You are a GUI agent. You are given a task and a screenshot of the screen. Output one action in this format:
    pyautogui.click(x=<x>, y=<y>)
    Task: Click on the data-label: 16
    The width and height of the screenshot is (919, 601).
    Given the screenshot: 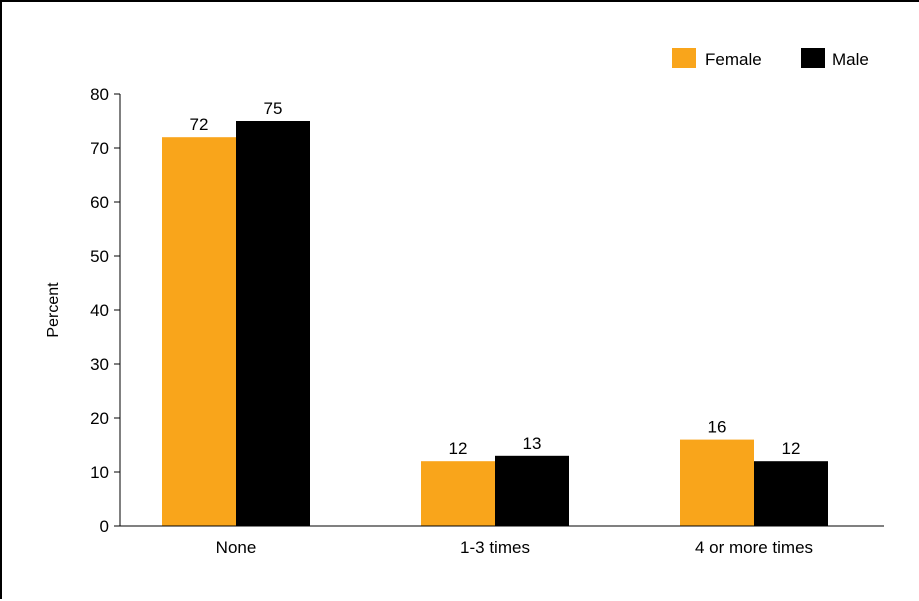 What is the action you would take?
    pyautogui.click(x=717, y=427)
    